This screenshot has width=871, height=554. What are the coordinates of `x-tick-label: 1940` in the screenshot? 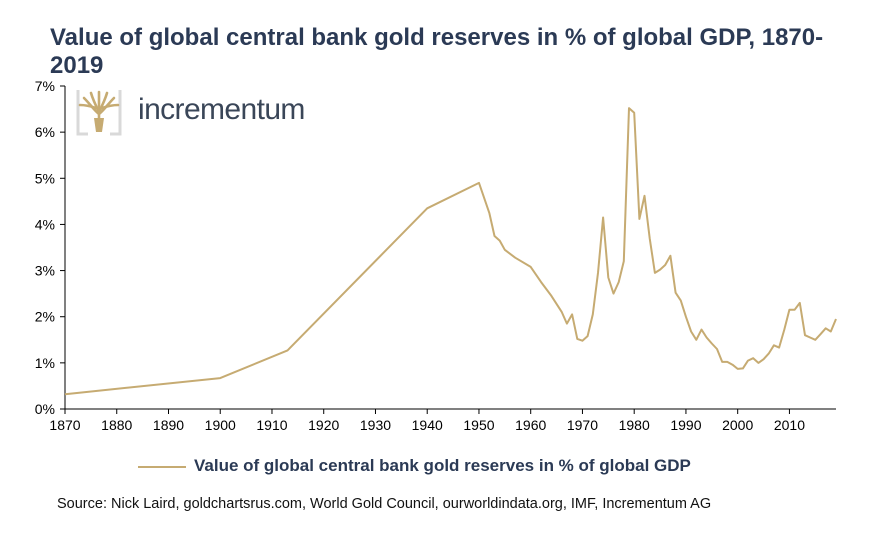 It's located at (427, 425).